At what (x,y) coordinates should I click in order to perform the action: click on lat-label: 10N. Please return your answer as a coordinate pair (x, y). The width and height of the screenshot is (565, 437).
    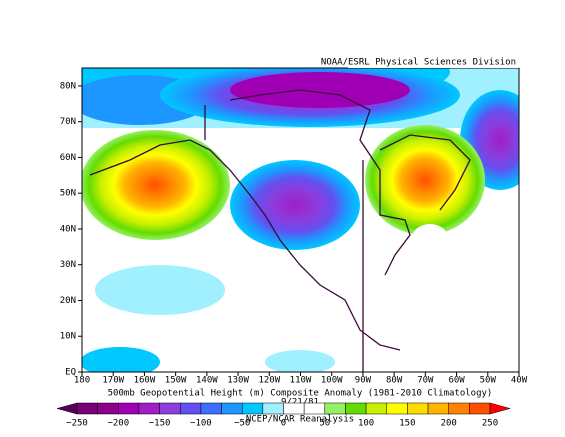
    Looking at the image, I should click on (68, 337).